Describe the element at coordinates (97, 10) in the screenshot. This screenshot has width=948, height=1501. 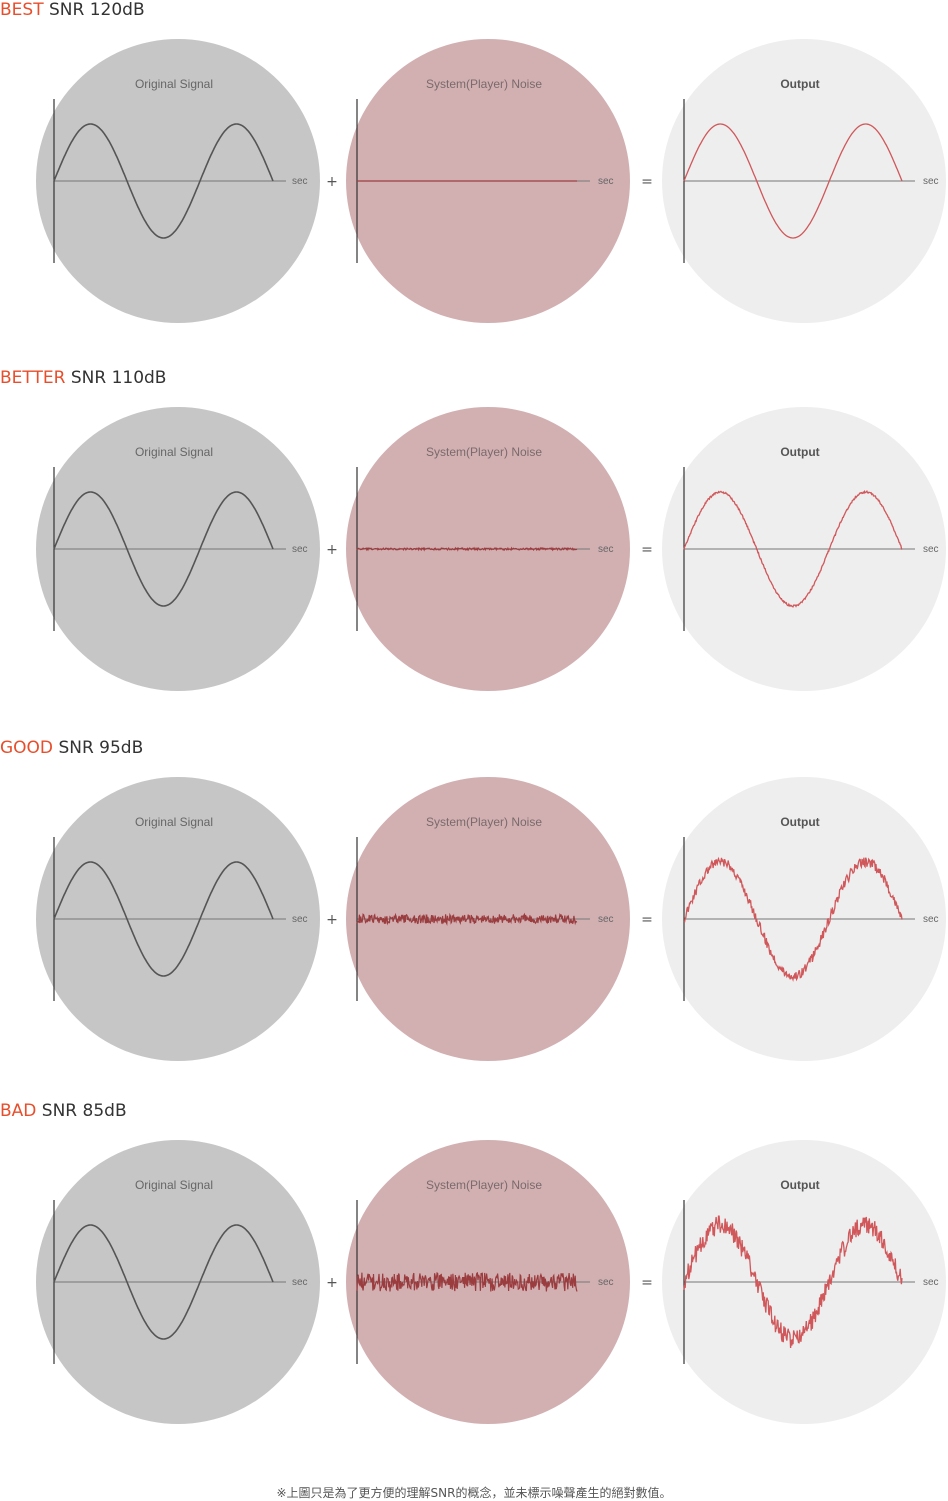
I see `snr-value: SNR 120dB` at that location.